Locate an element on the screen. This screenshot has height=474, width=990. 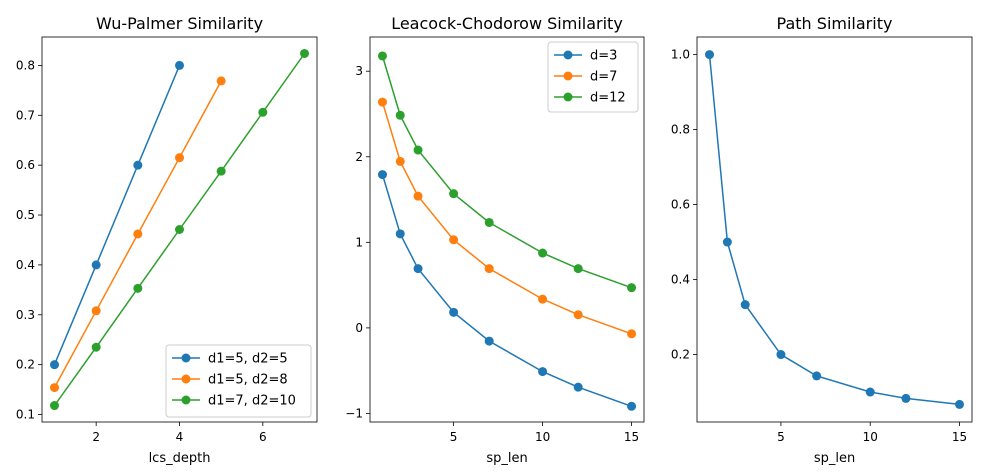
legend-box is located at coordinates (238, 381).